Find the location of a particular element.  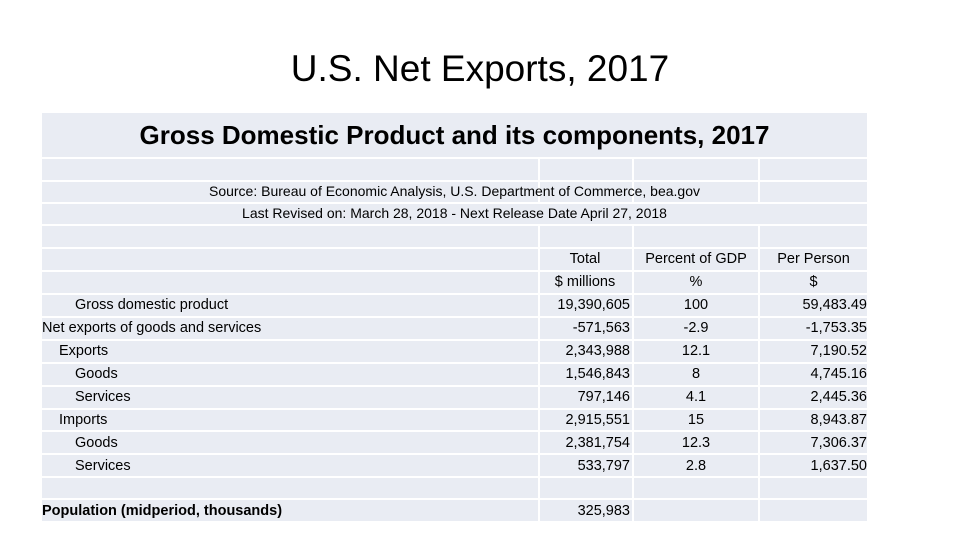

row-per-person: -1,753.35 is located at coordinates (836, 328).